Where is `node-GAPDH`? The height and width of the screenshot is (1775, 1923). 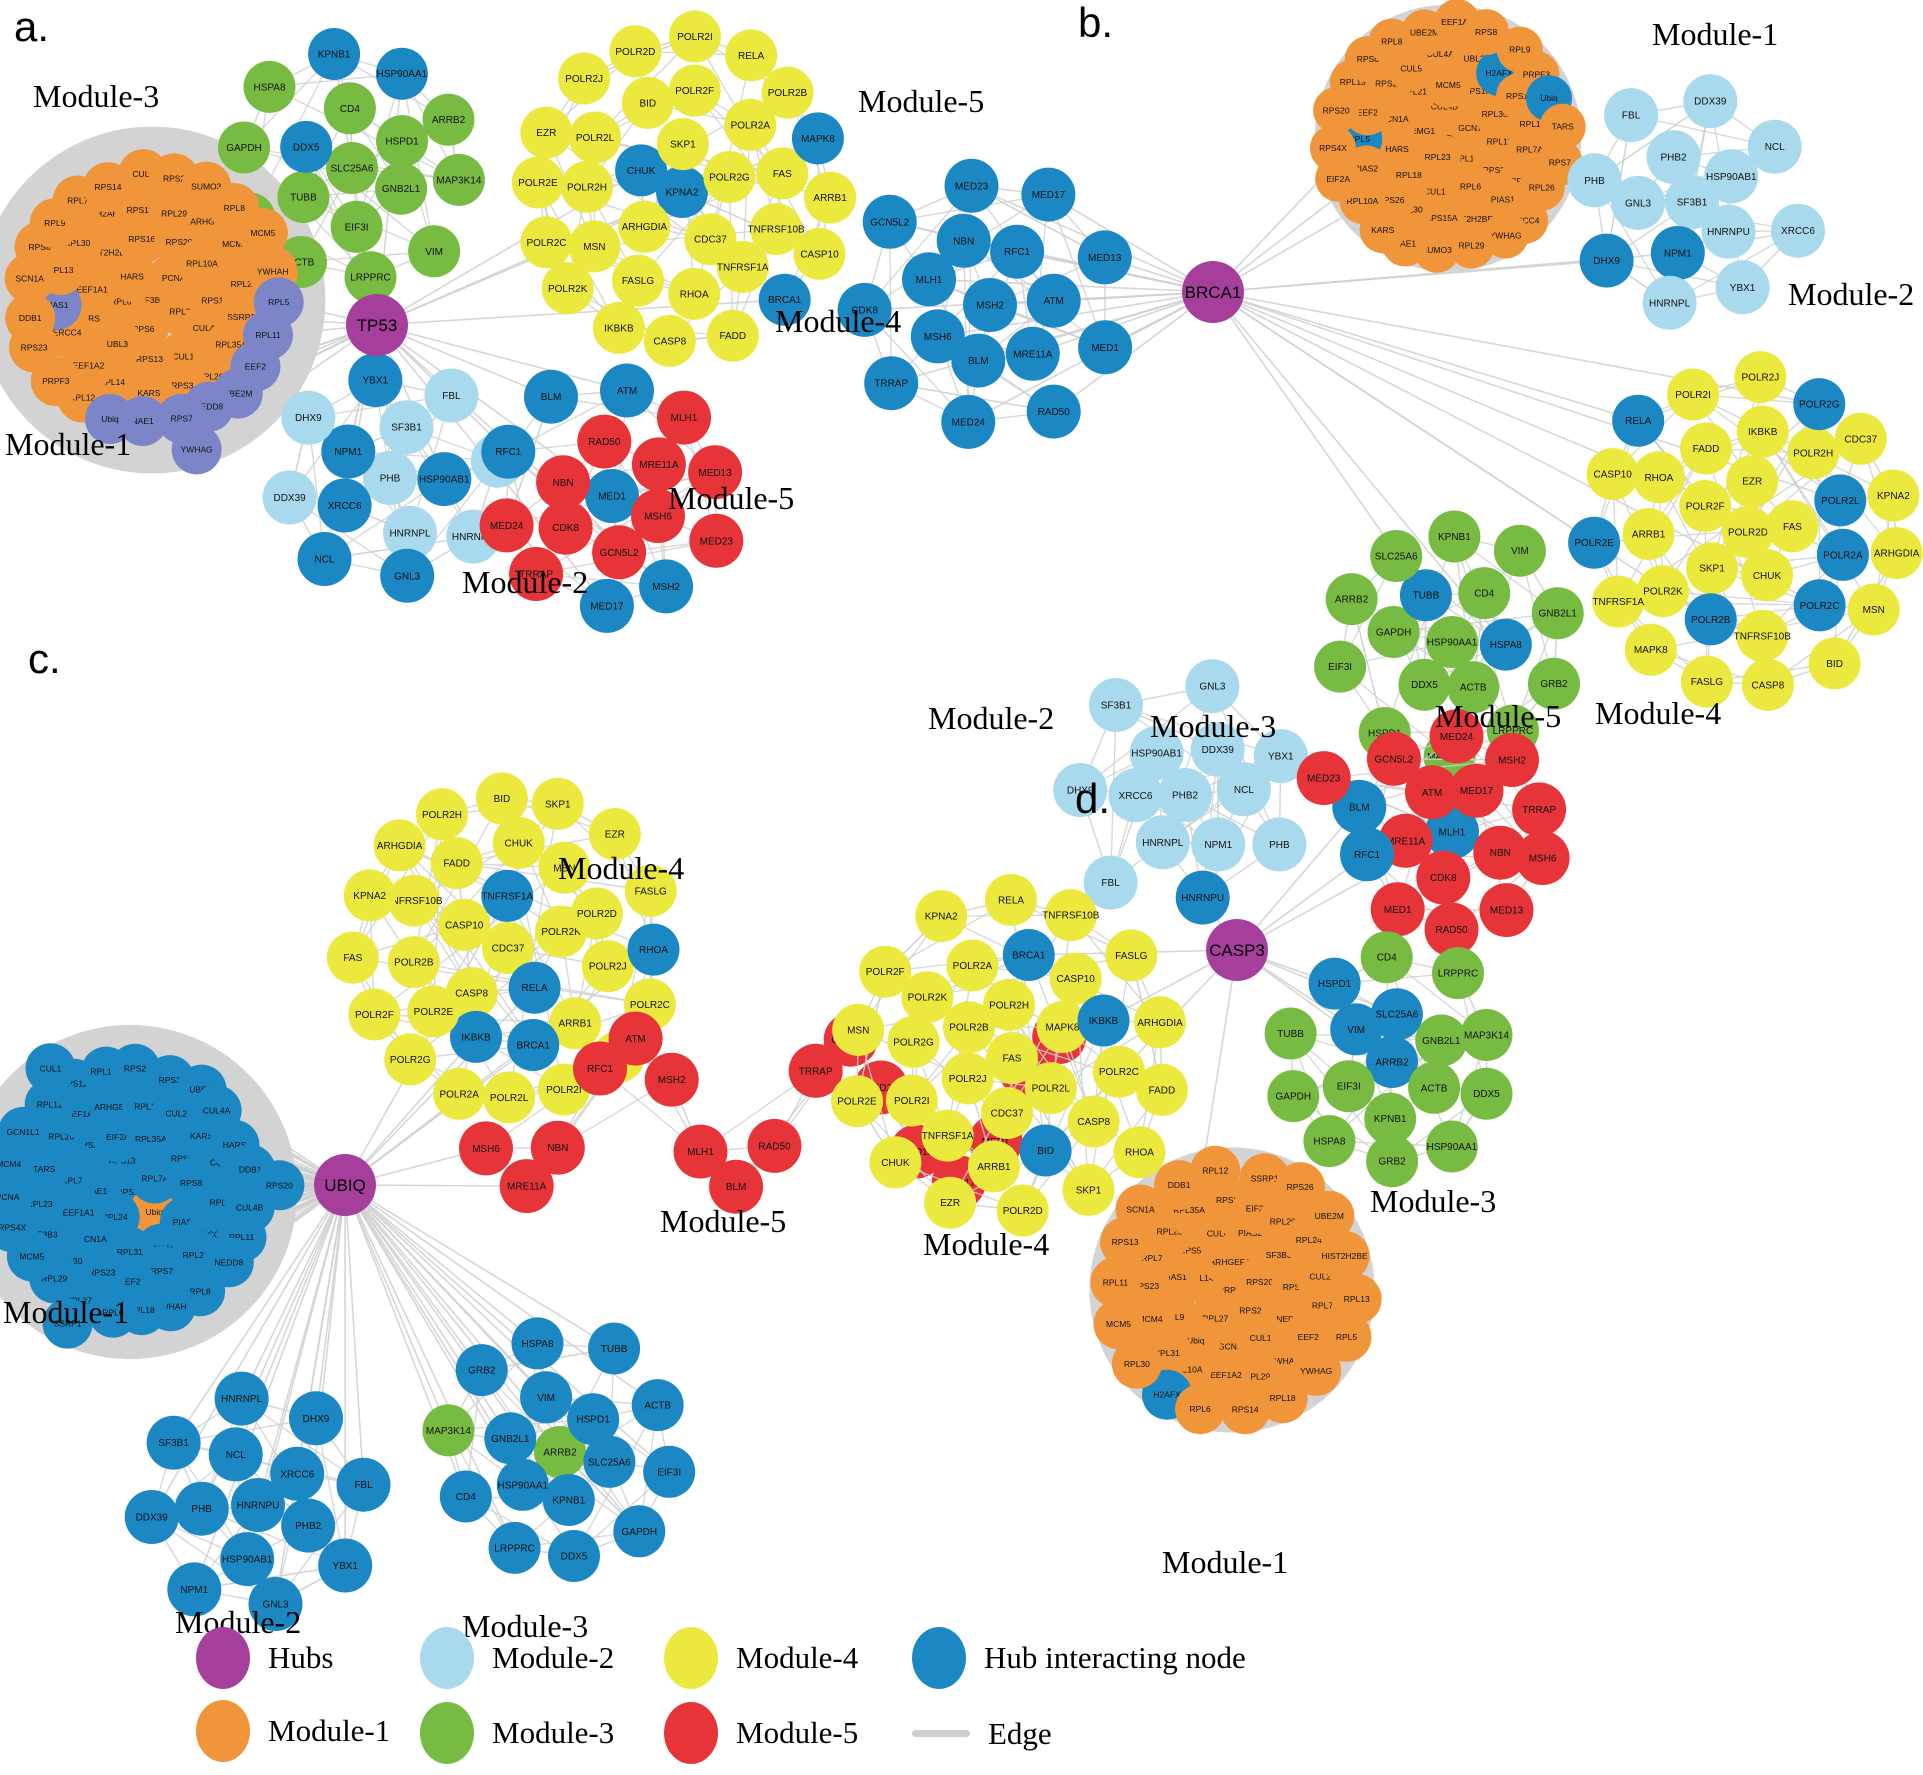
node-GAPDH is located at coordinates (1393, 632).